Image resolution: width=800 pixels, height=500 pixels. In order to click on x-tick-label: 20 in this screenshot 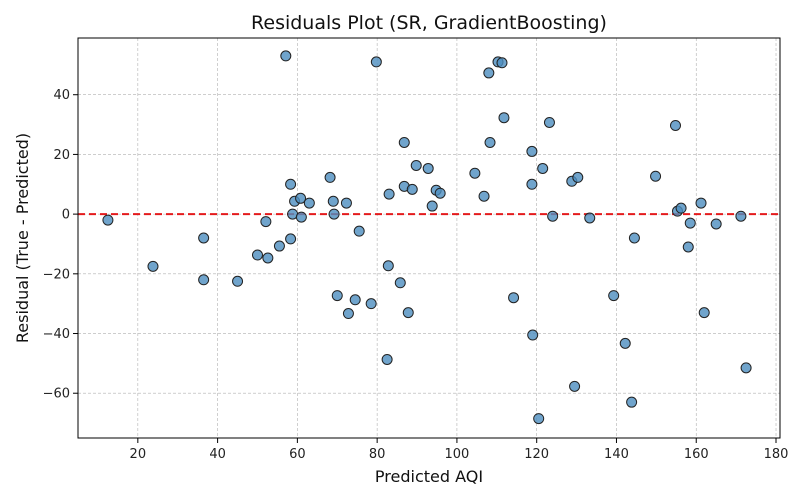, I will do `click(138, 454)`.